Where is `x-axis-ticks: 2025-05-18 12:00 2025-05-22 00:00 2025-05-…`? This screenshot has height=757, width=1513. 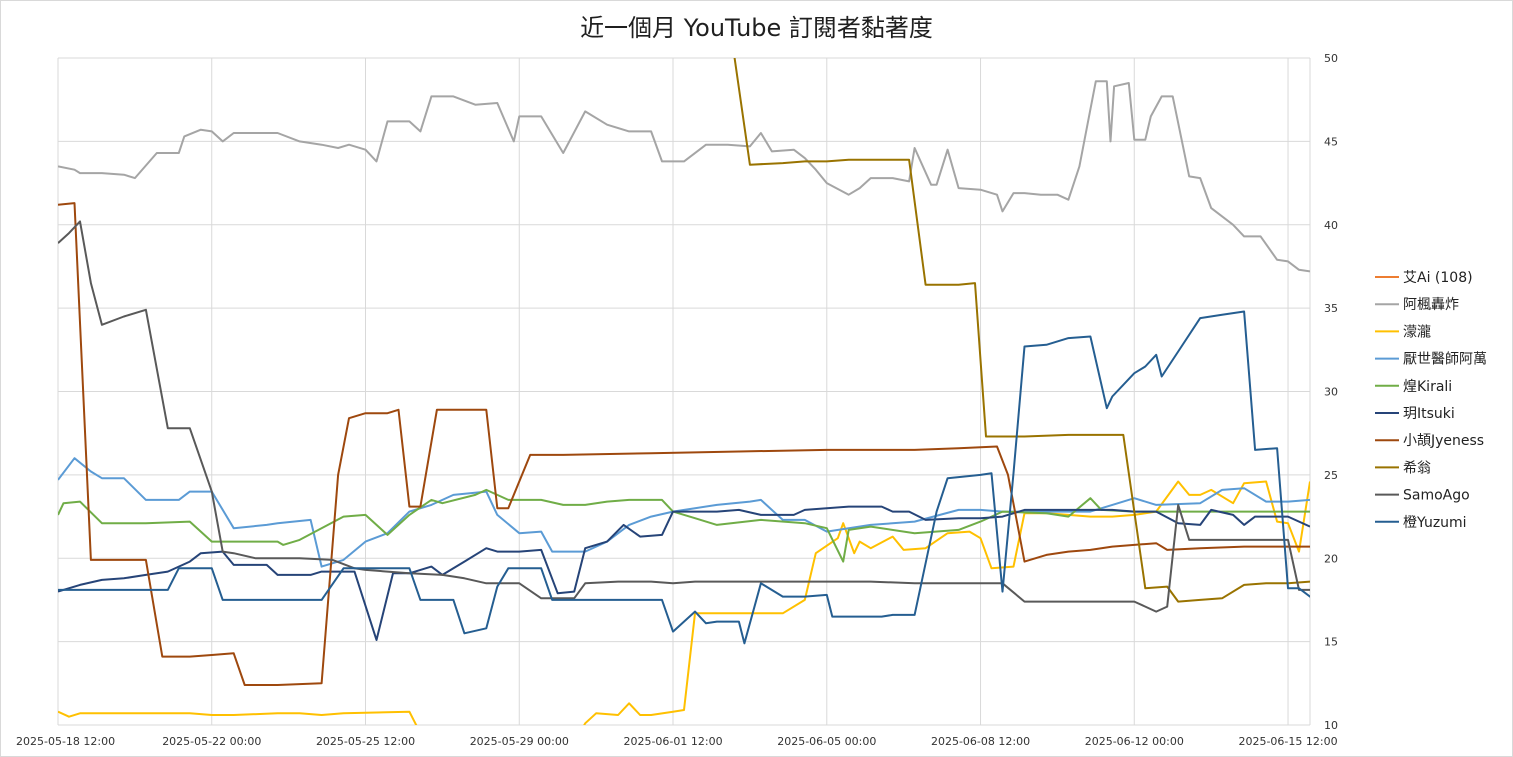
x-axis-ticks: 2025-05-18 12:00 2025-05-22 00:00 2025-05-… is located at coordinates (677, 741).